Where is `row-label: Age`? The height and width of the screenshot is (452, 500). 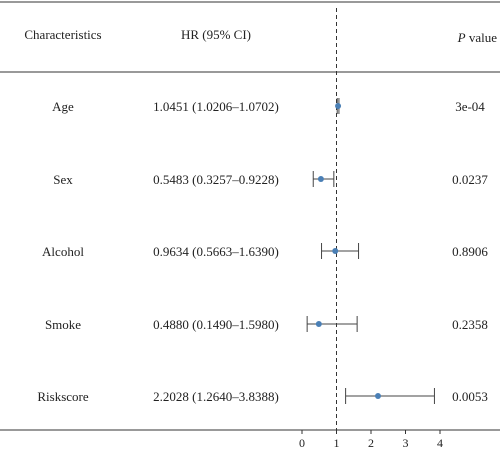
row-label: Age is located at coordinates (63, 106).